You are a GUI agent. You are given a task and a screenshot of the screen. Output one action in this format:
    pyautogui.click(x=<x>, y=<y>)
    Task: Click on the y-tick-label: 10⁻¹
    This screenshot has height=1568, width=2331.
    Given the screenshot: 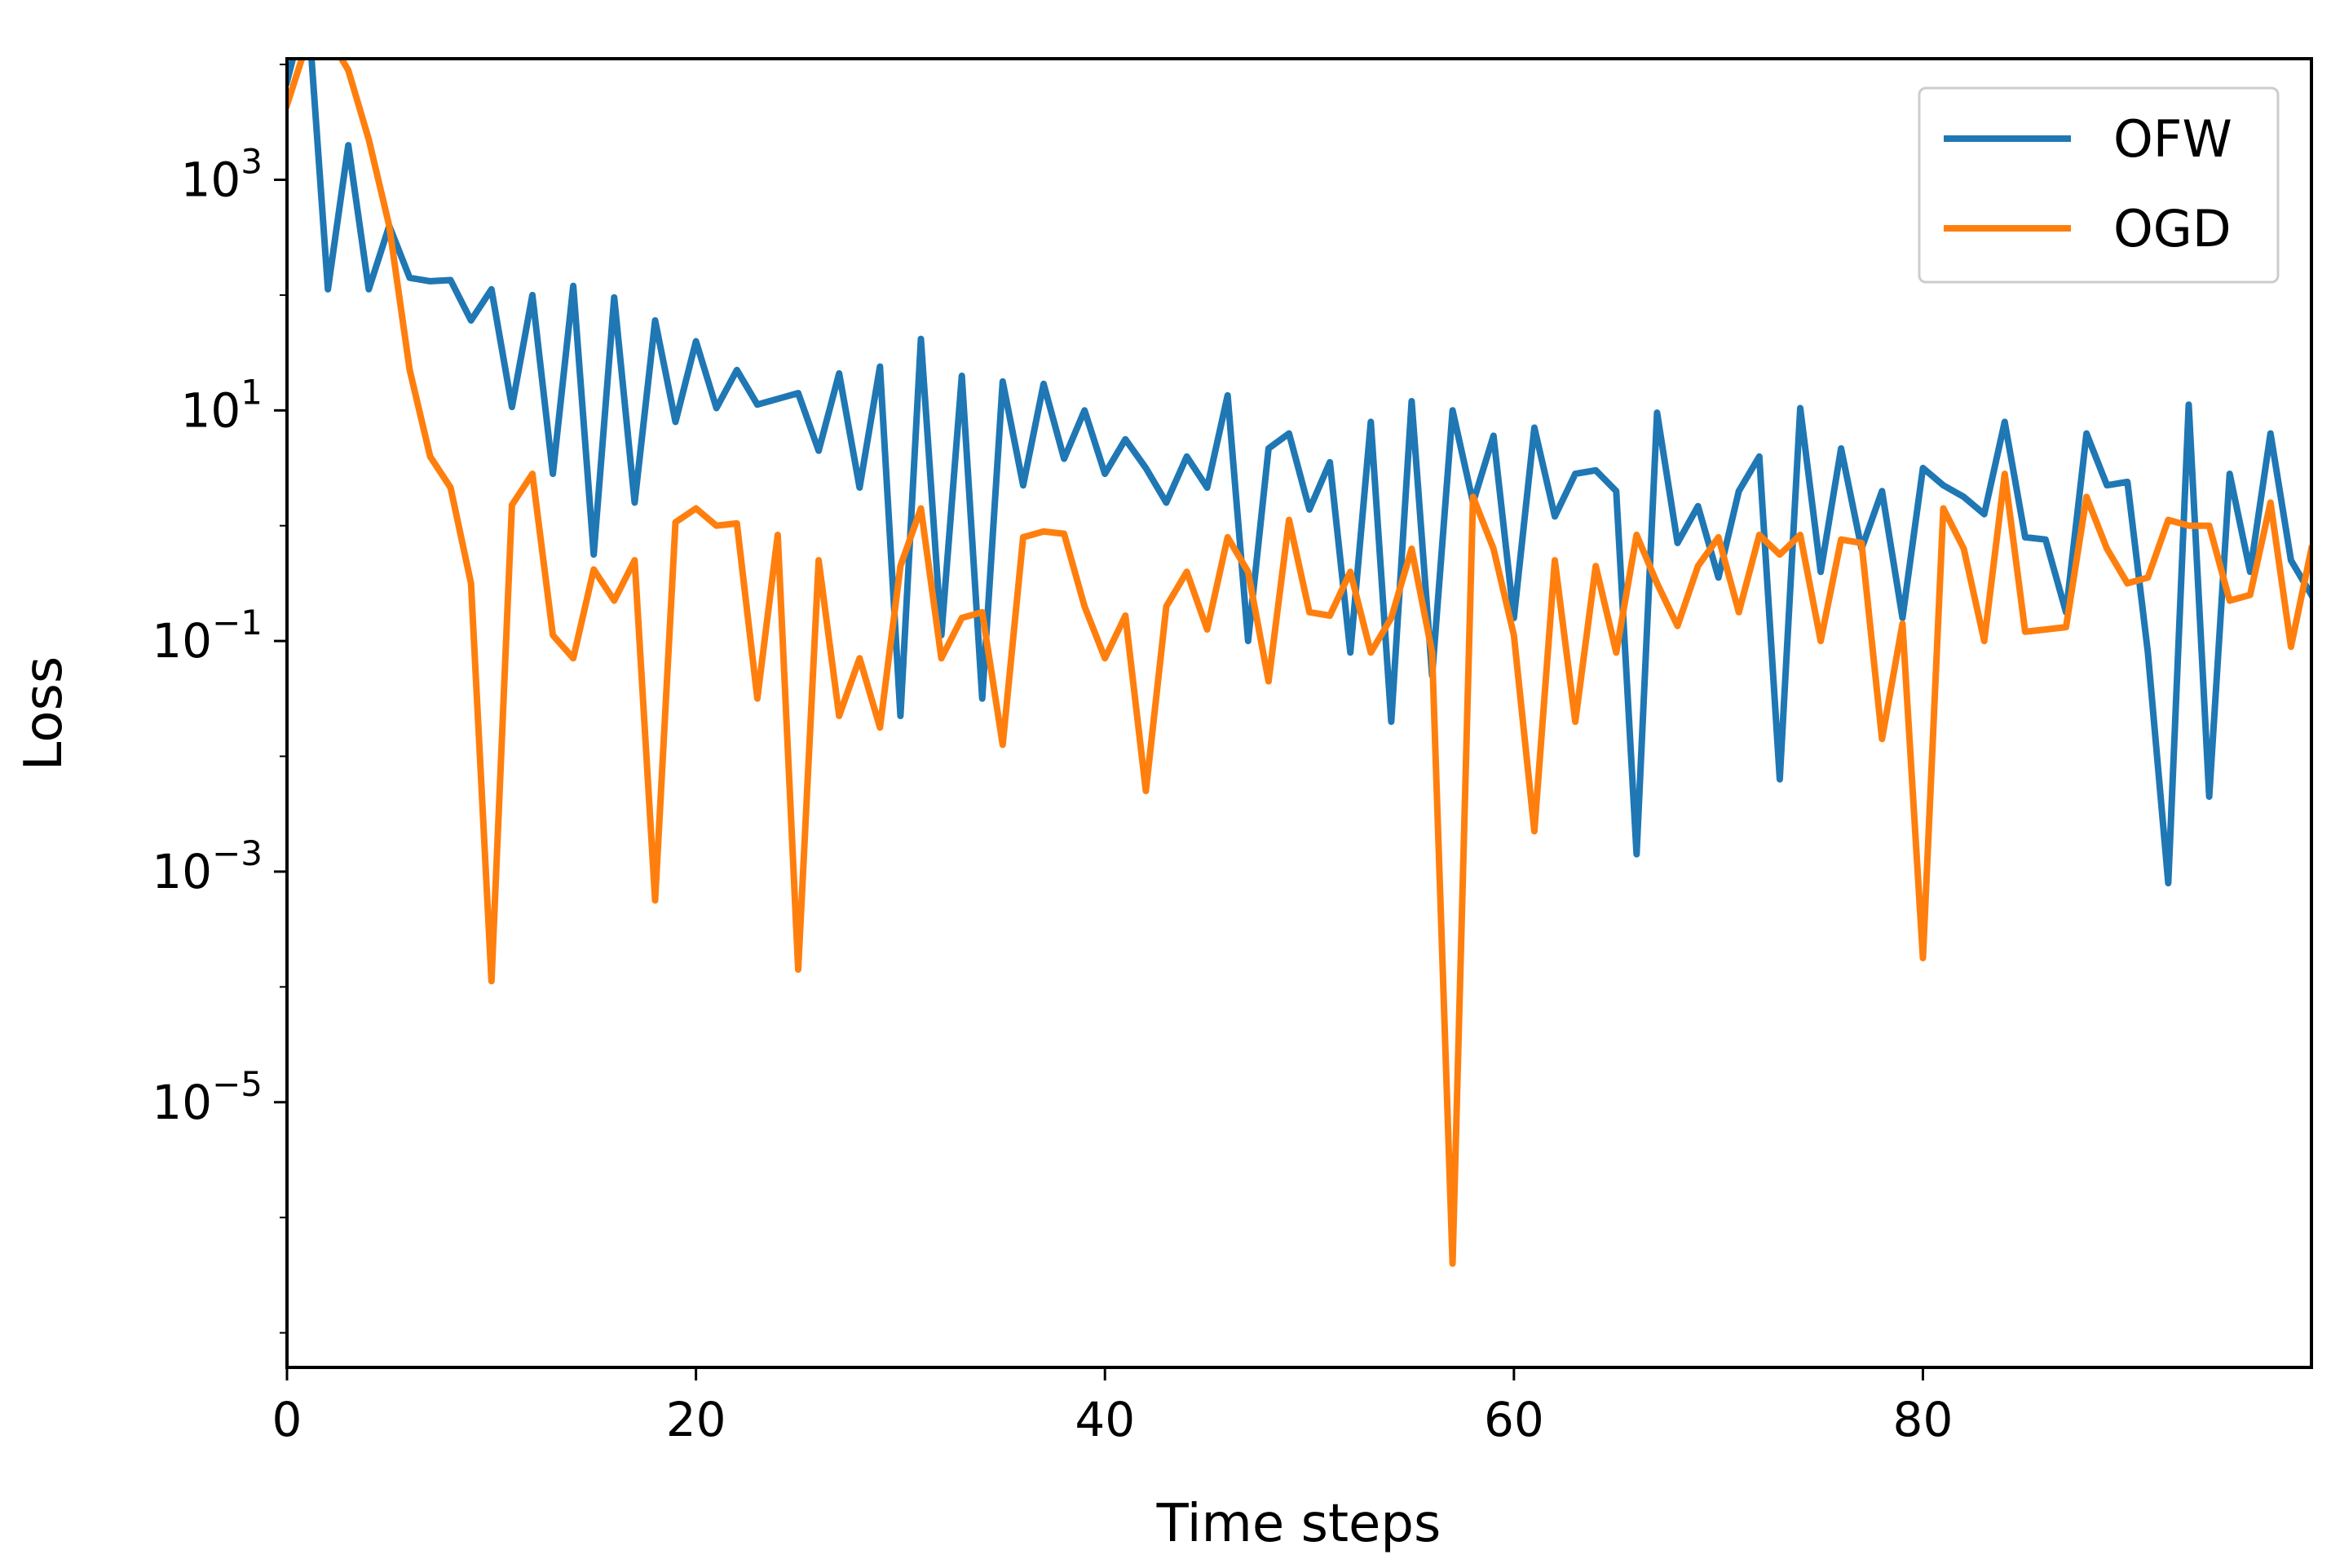 What is the action you would take?
    pyautogui.click(x=207, y=636)
    